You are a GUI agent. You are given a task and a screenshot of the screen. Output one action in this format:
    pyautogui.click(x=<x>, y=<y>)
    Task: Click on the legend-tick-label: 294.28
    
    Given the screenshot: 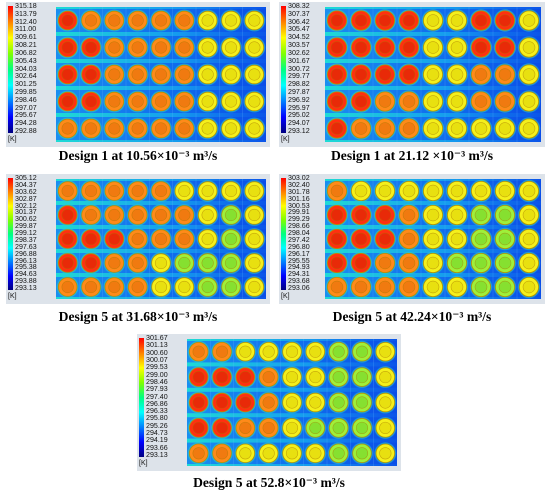 What is the action you would take?
    pyautogui.click(x=26, y=123)
    